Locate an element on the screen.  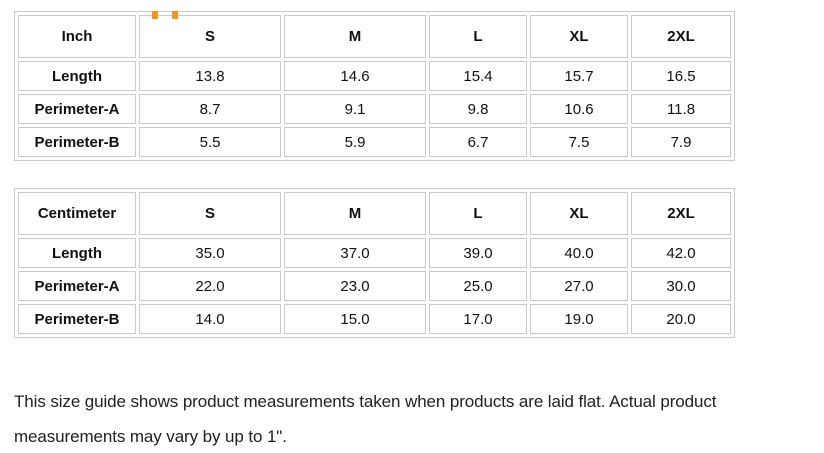
unit-header: Centimeter is located at coordinates (77, 213).